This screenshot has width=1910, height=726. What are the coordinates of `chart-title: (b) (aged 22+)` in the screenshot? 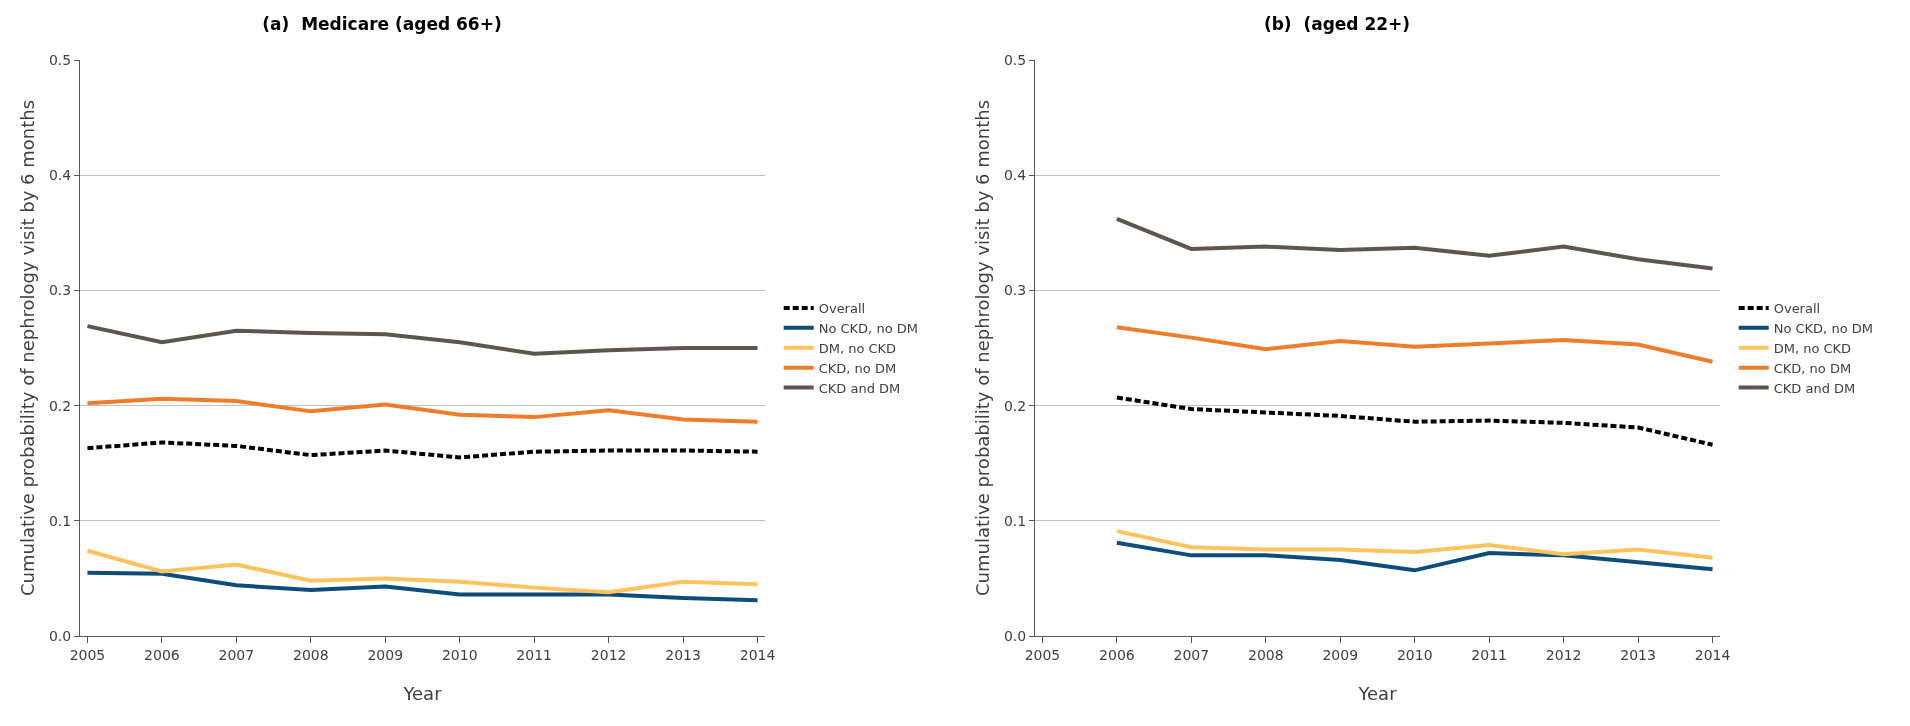 It's located at (1337, 24).